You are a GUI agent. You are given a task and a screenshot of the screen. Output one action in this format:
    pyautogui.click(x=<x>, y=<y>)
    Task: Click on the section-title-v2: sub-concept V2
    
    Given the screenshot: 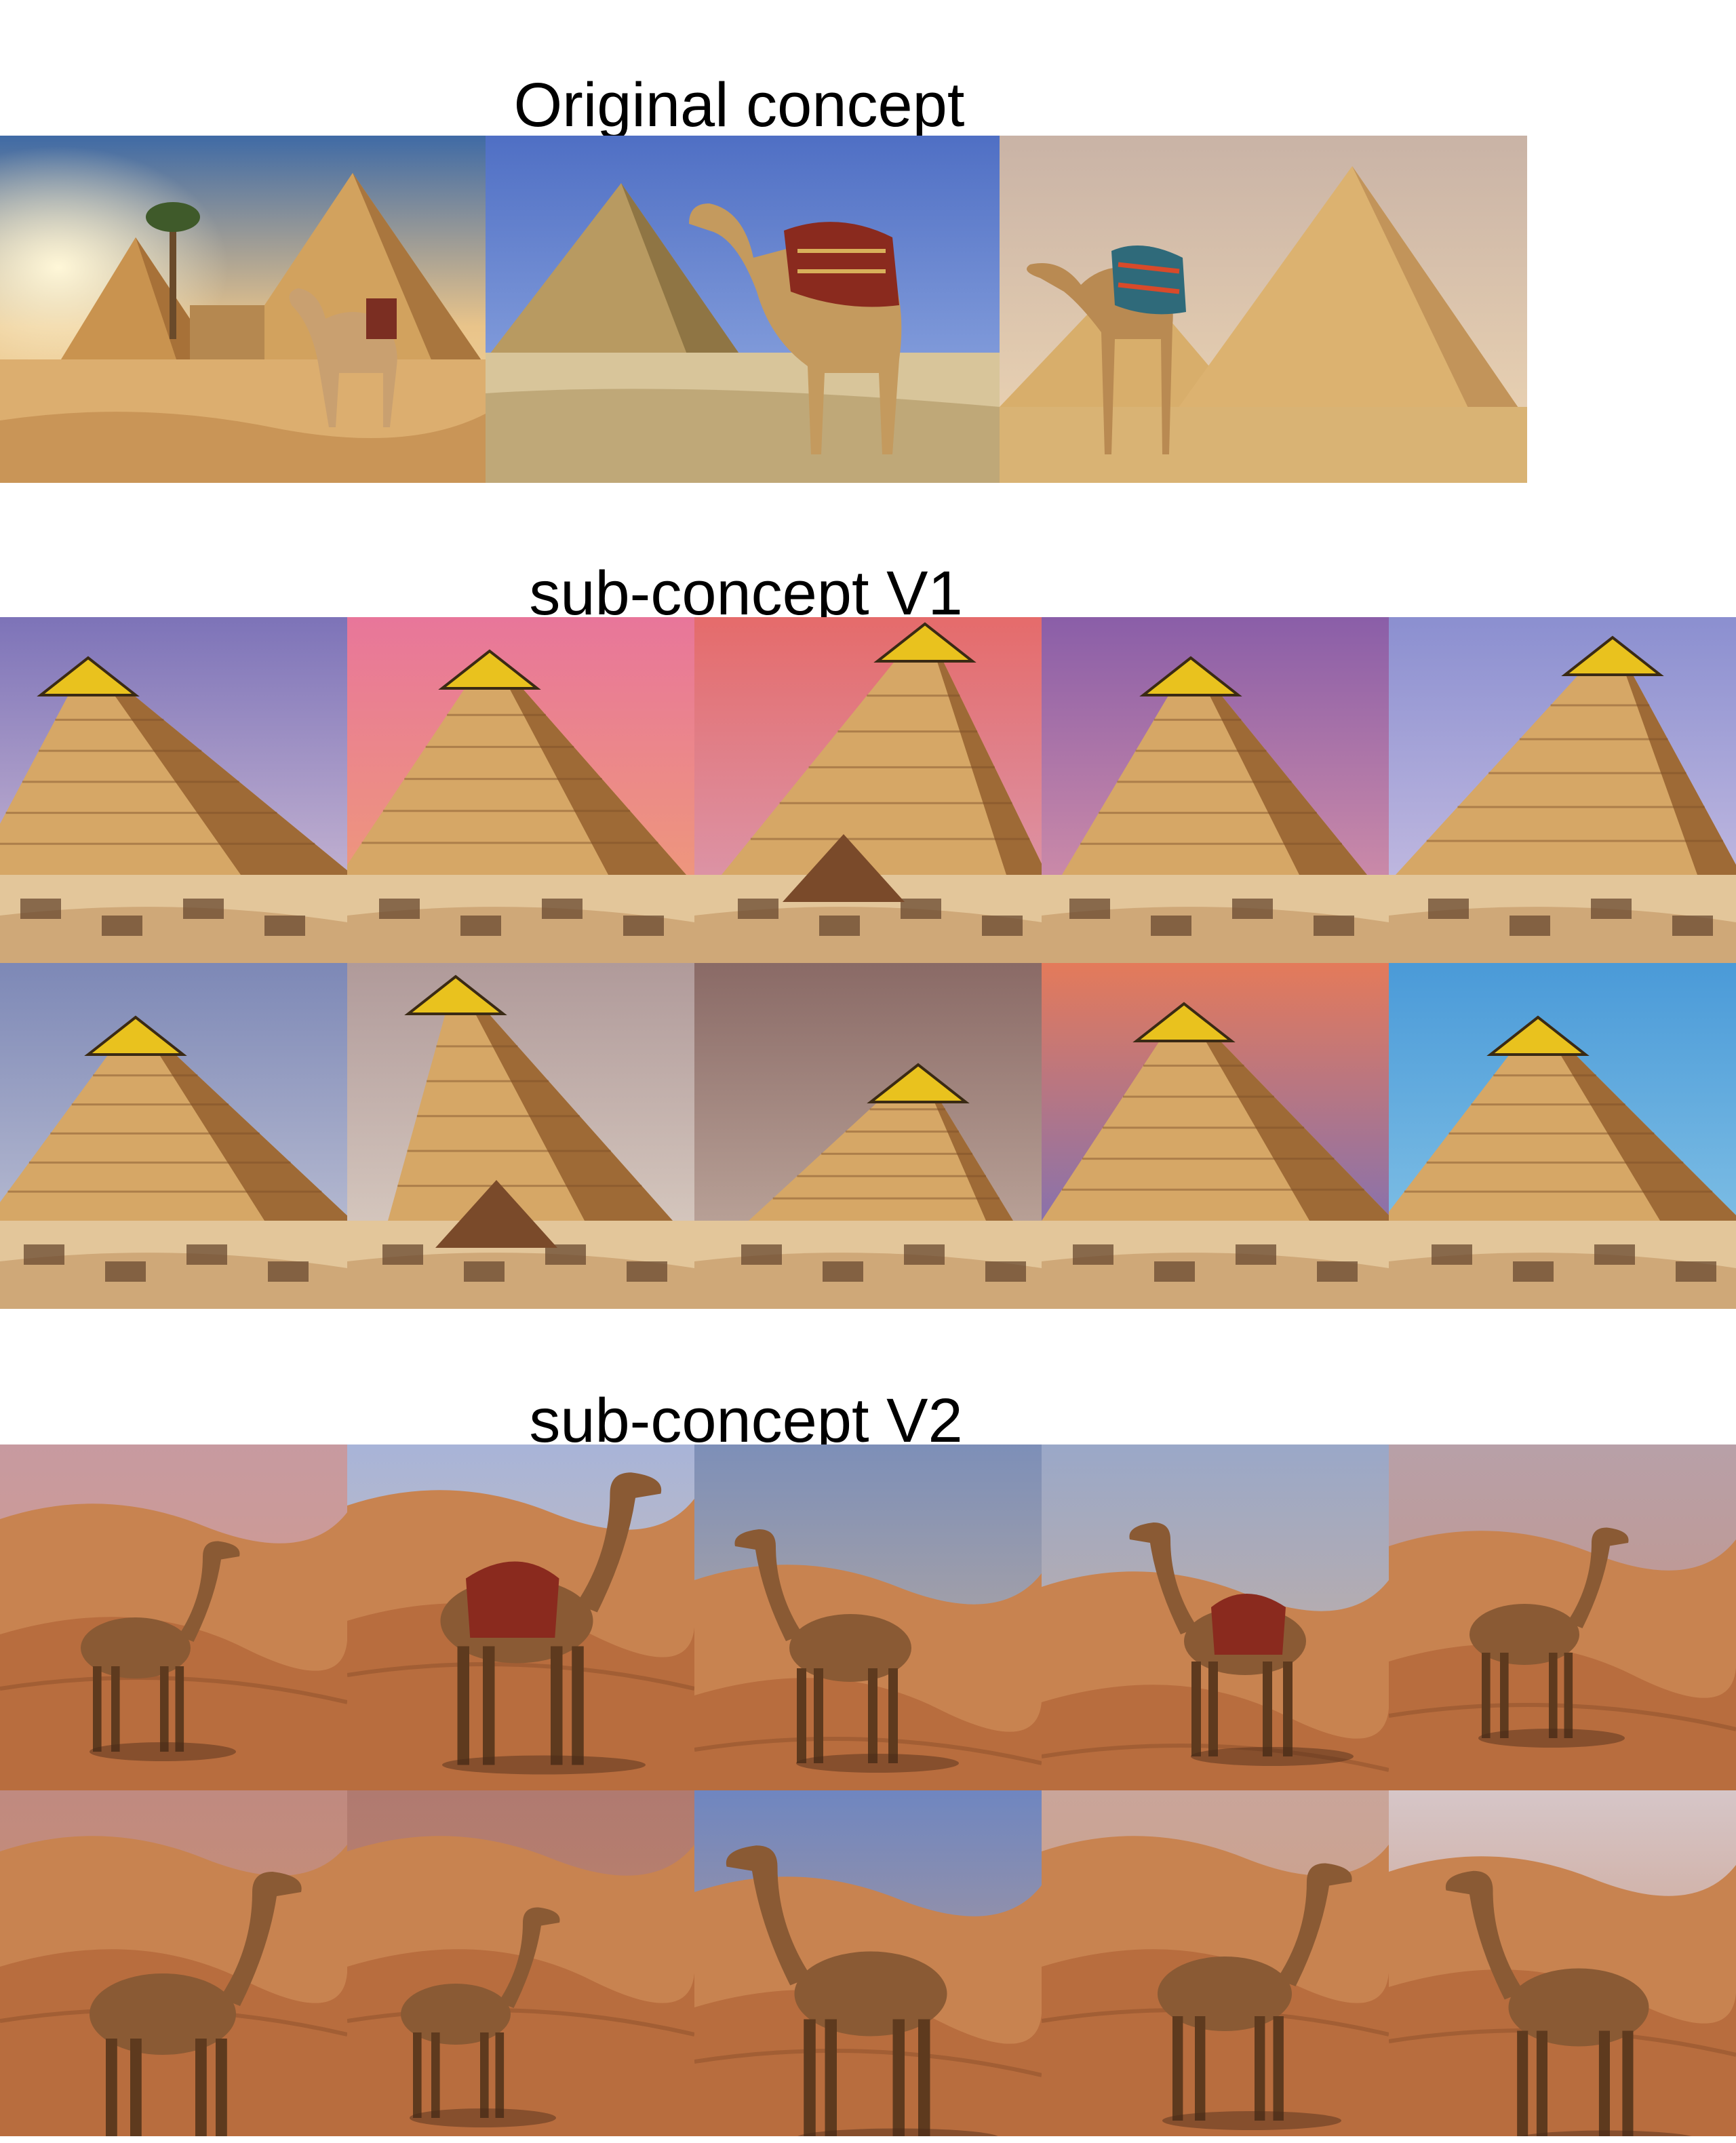 What is the action you would take?
    pyautogui.click(x=746, y=1420)
    